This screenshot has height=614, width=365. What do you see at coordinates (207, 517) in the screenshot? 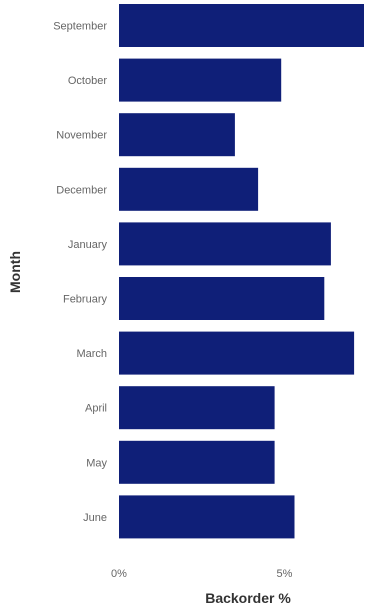
I see `bar-june` at bounding box center [207, 517].